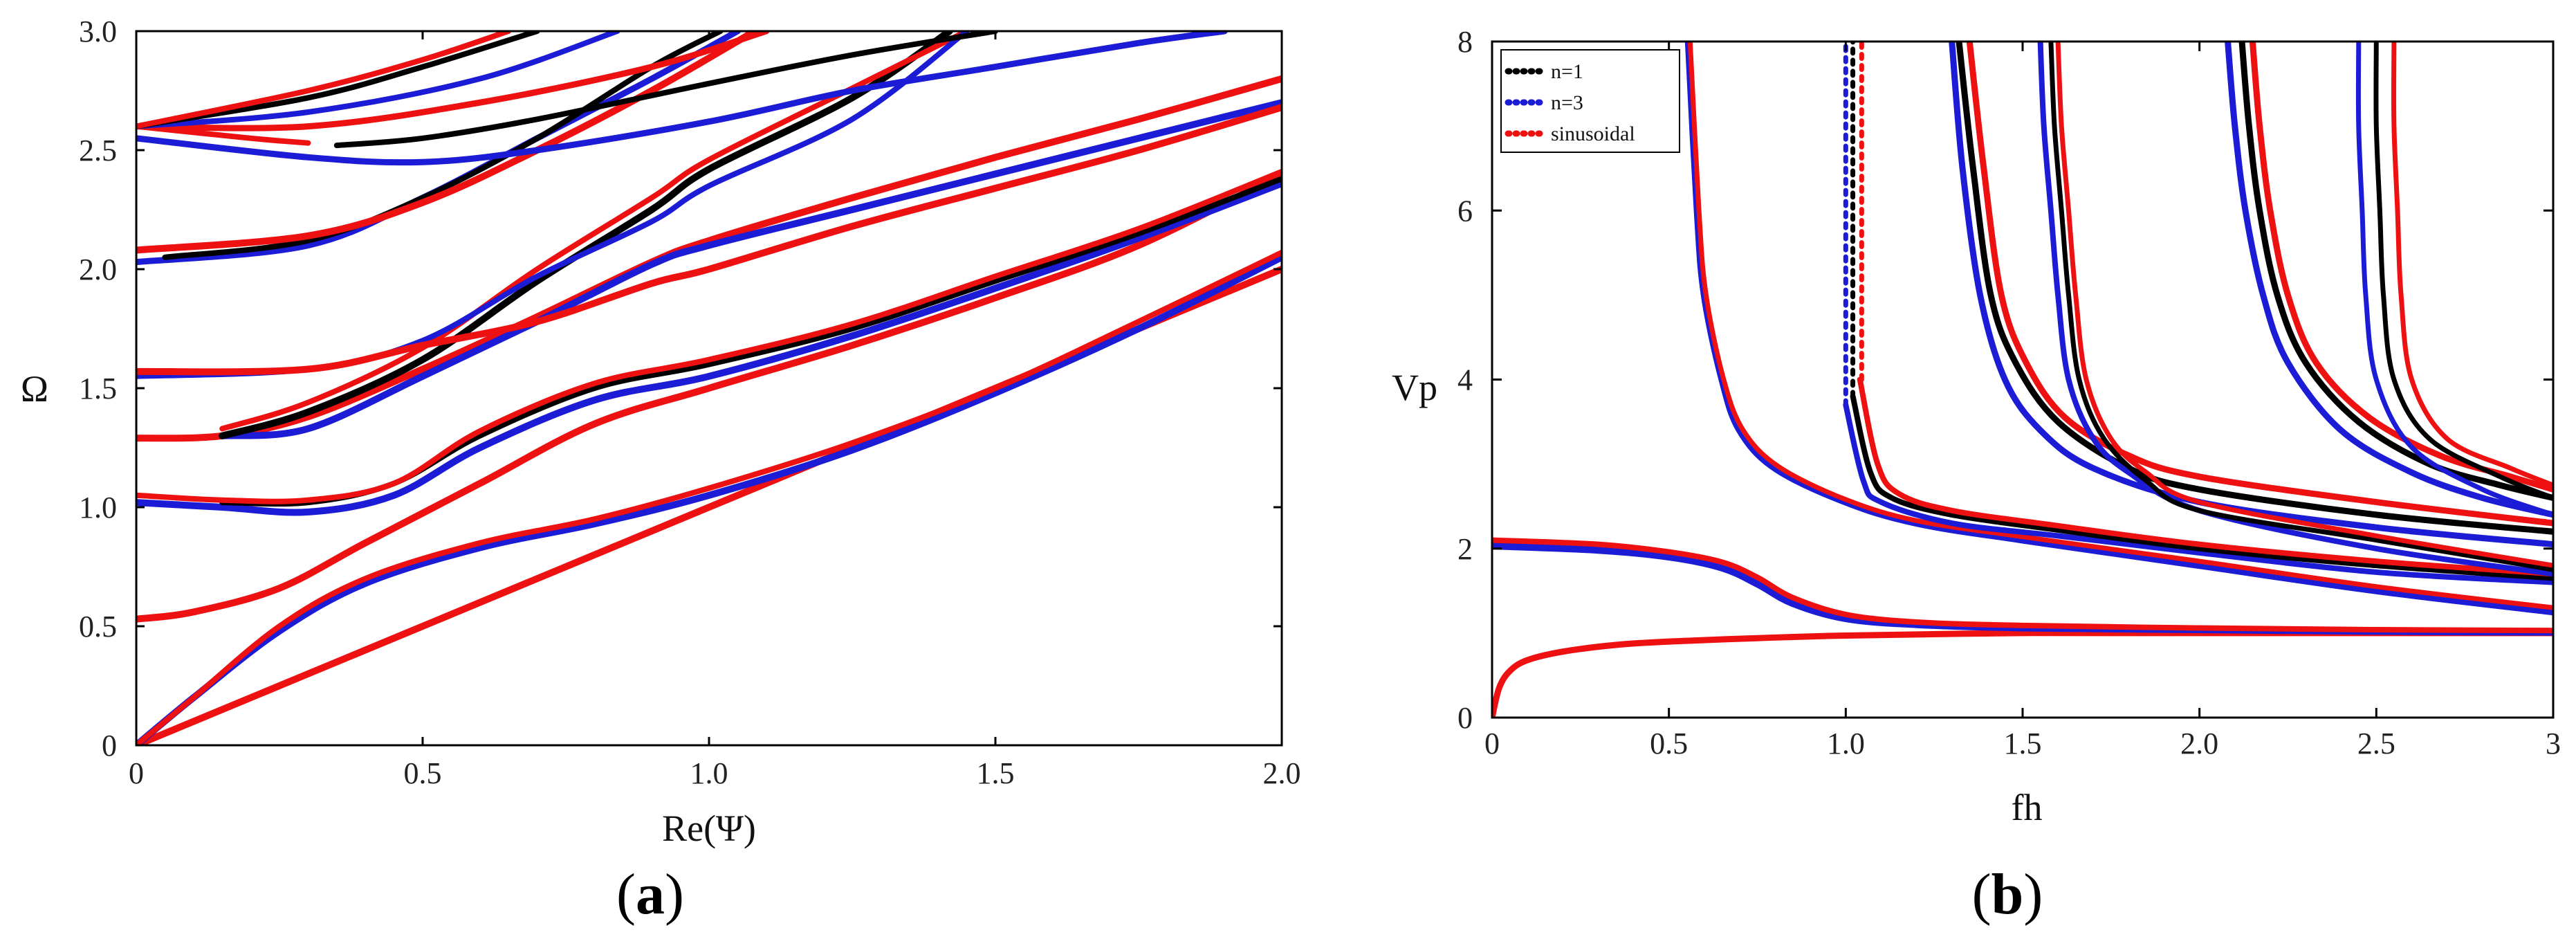 The width and height of the screenshot is (2576, 939). I want to click on y-tick-label: 8, so click(1465, 42).